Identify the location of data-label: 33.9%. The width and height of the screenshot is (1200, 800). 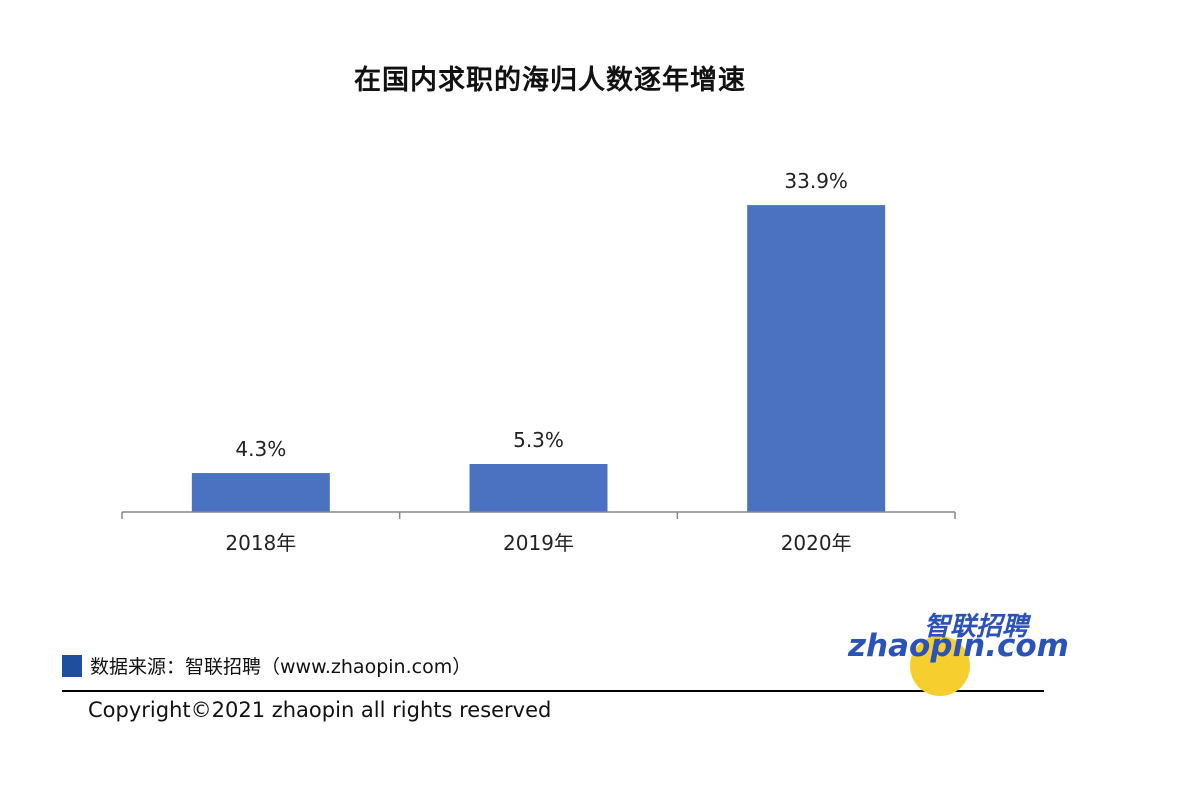
(816, 181).